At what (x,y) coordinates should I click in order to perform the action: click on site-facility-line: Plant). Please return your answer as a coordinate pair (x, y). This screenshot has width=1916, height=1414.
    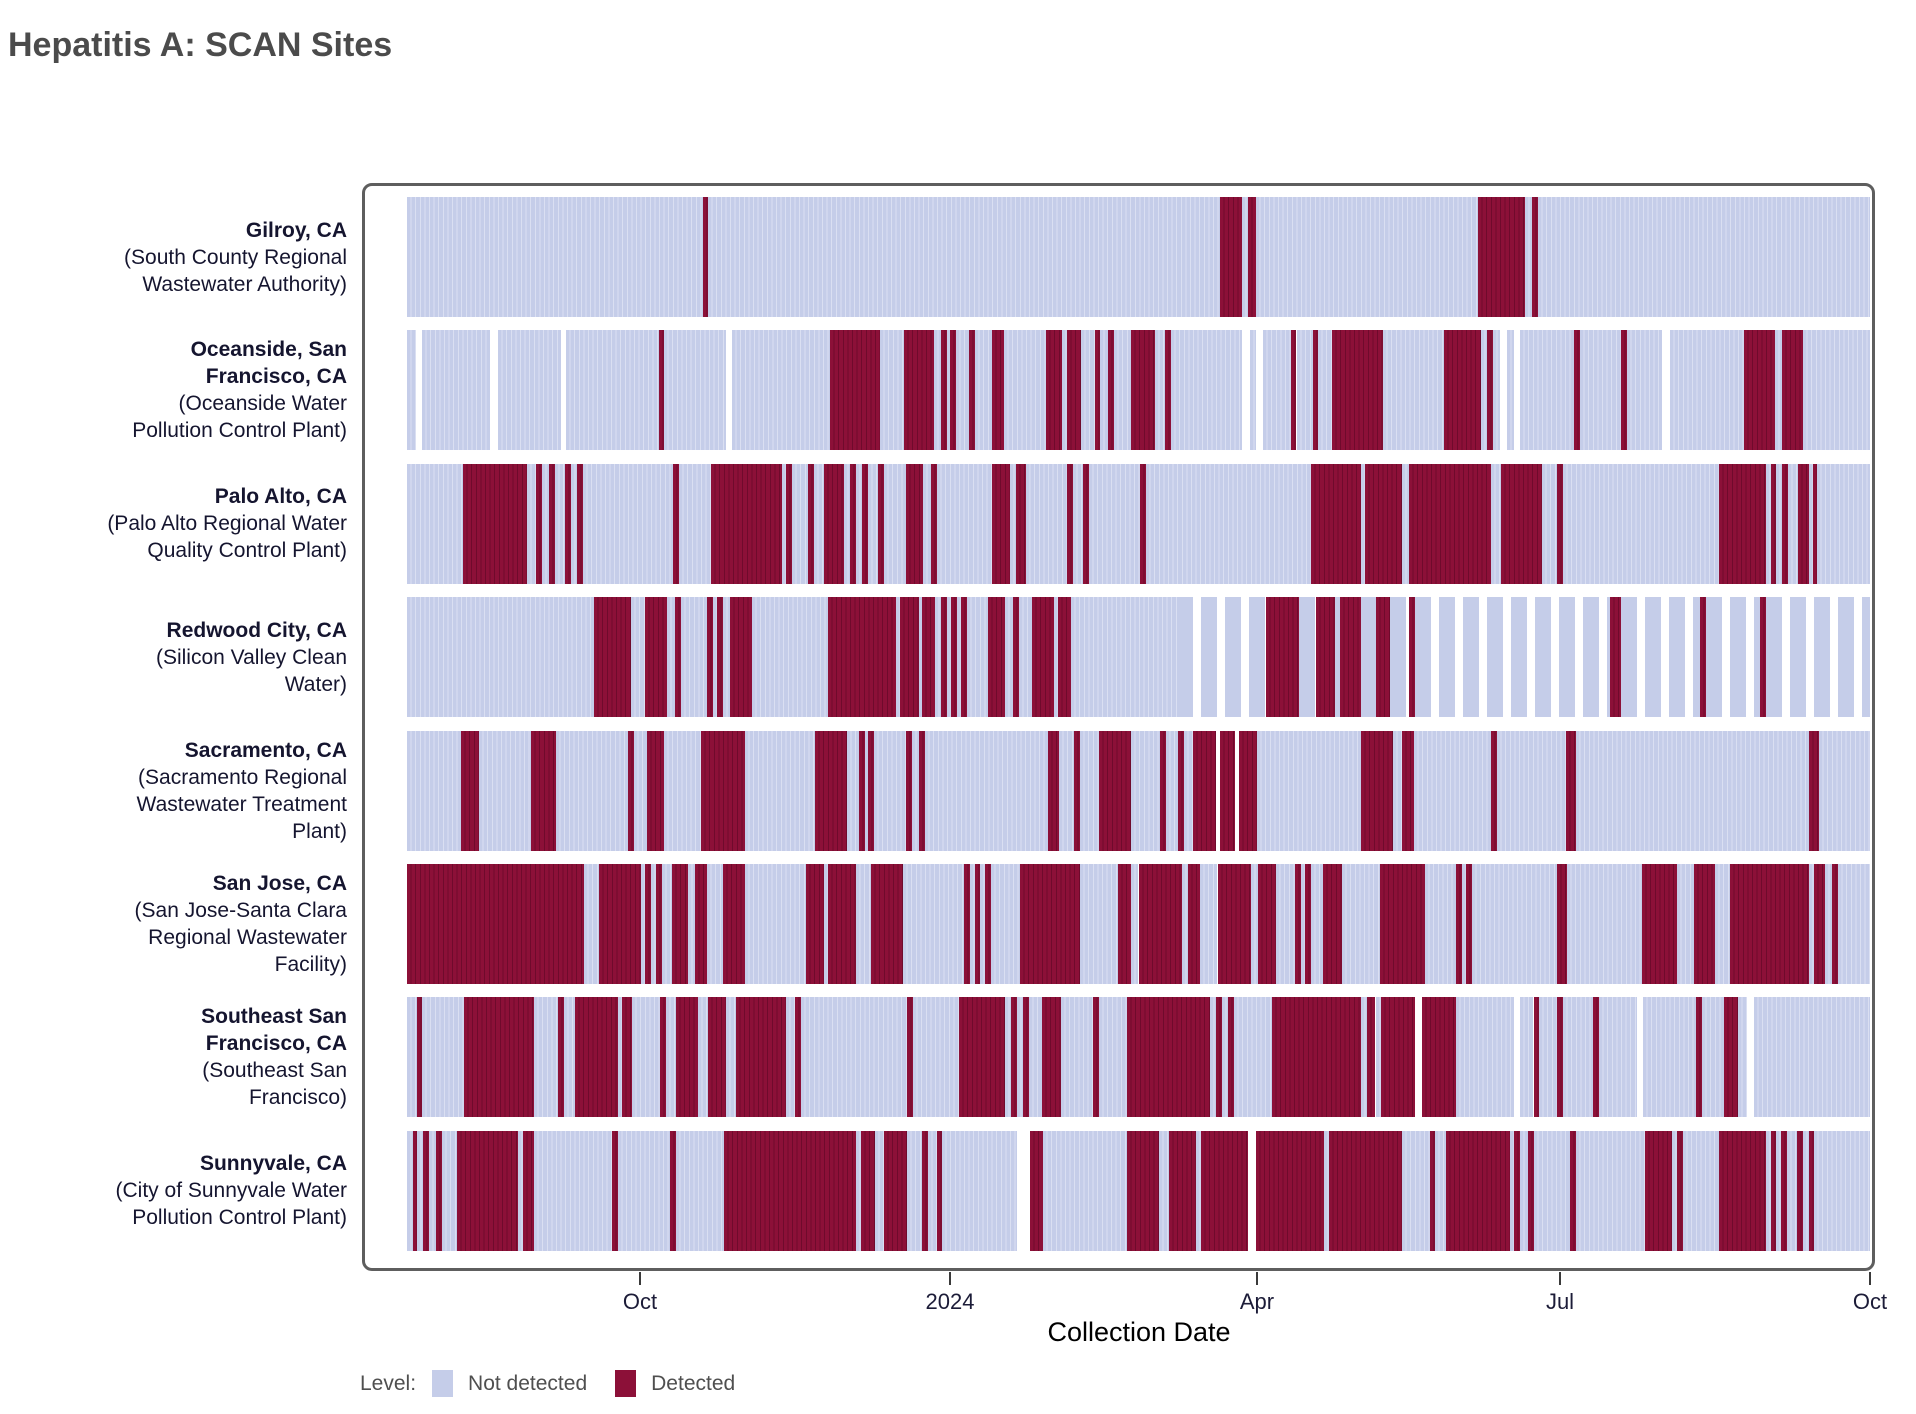
    Looking at the image, I should click on (319, 831).